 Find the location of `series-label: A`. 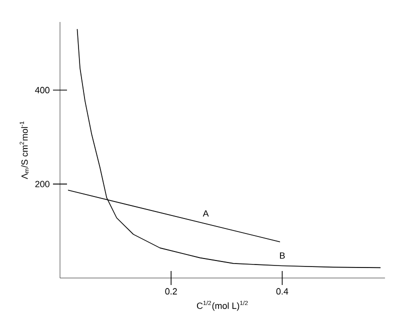

series-label: A is located at coordinates (205, 213).